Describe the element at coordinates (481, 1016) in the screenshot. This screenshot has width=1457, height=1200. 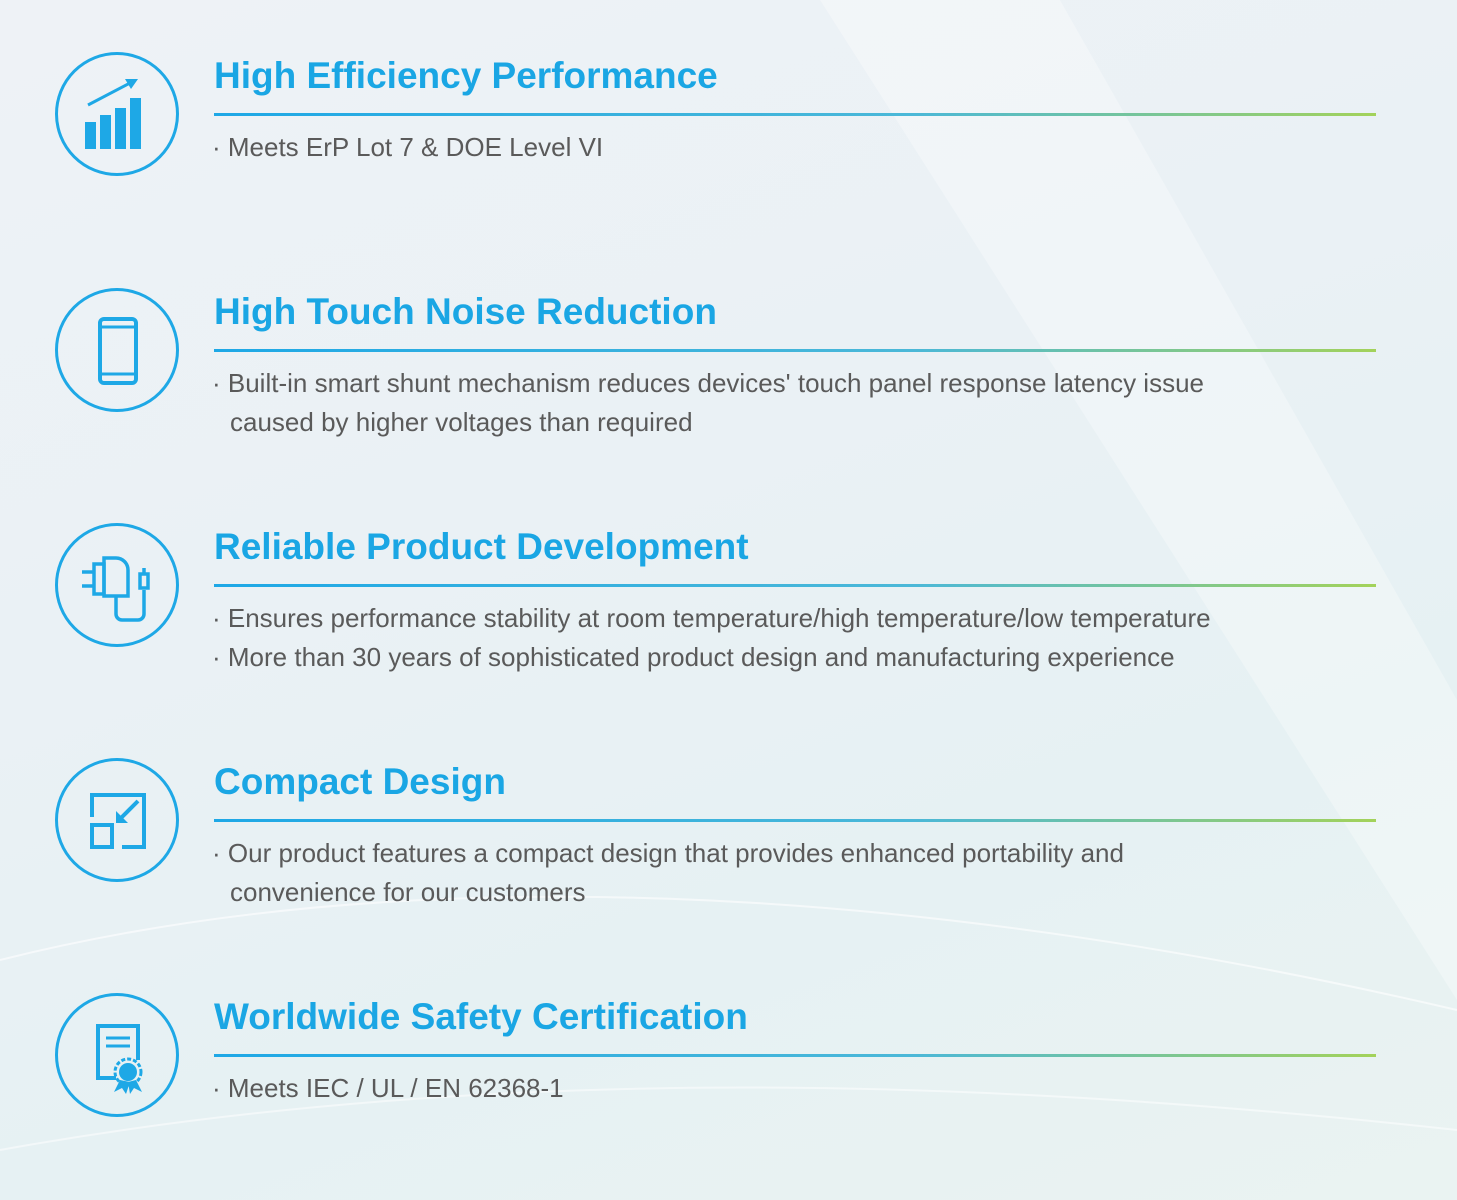
I see `feature-title: Worldwide Safety Certification` at that location.